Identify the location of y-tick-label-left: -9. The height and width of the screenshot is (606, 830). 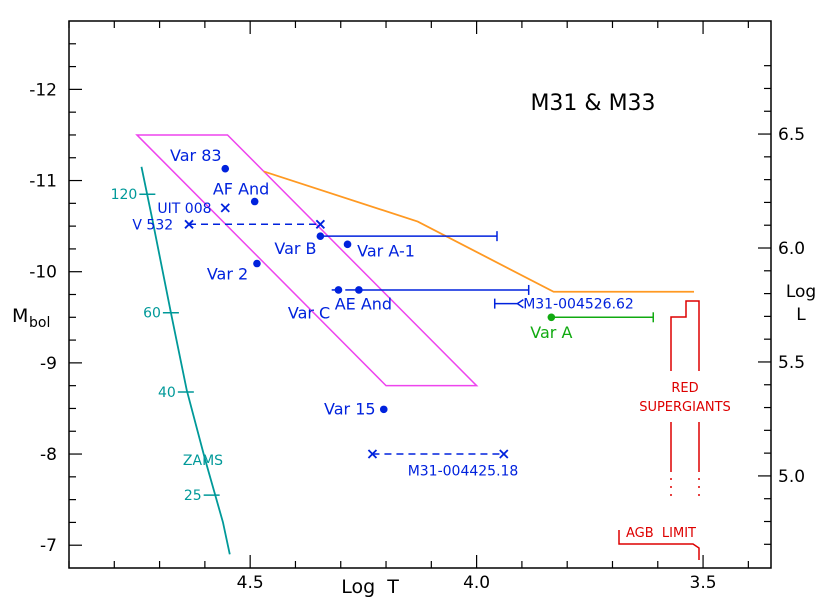
(48, 364).